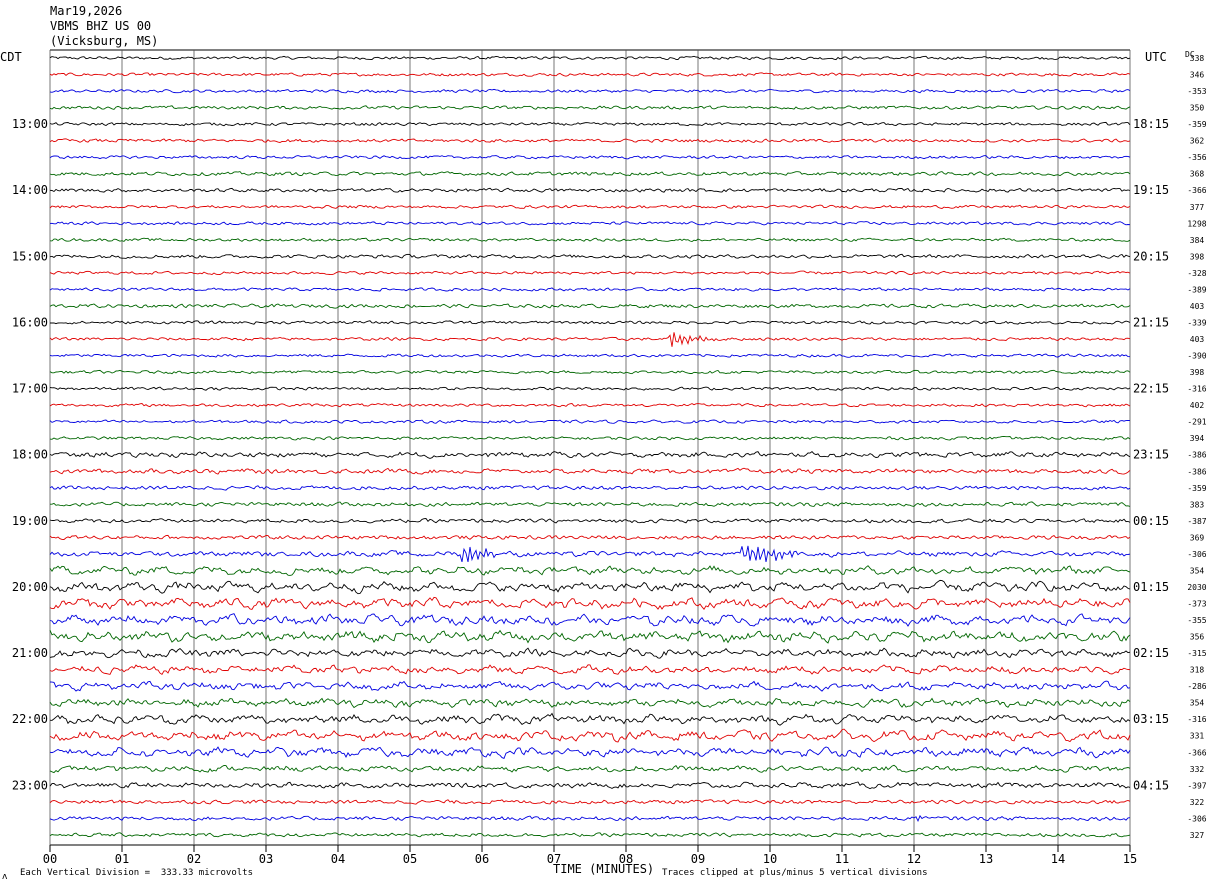 The image size is (1210, 886). I want to click on utc-time-label: 20:15, so click(1151, 256).